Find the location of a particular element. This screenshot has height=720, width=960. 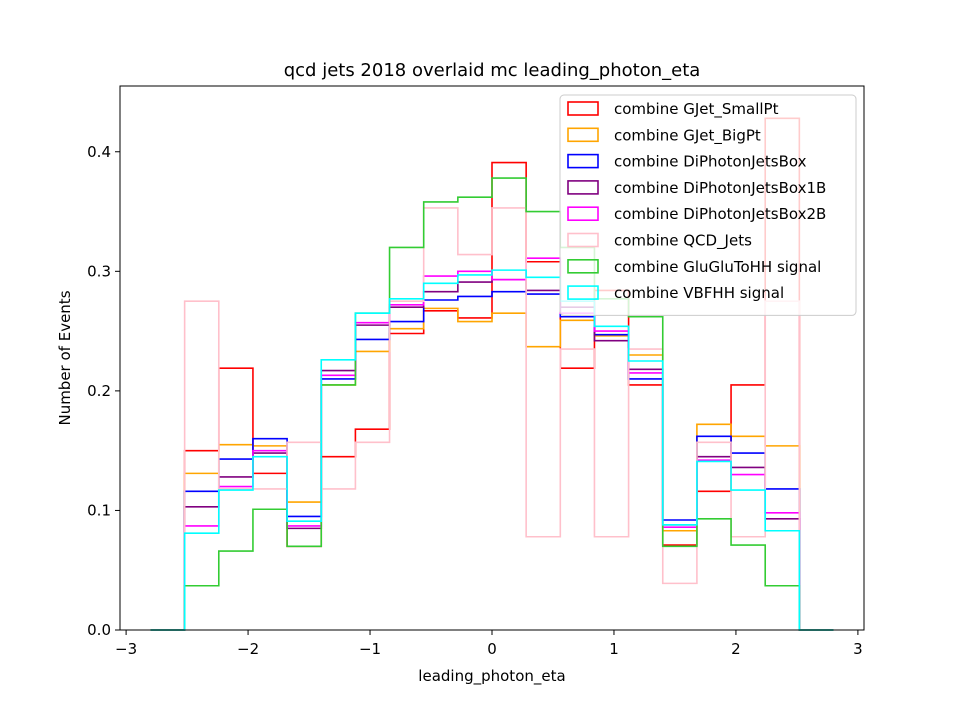

y-axis-label: Number of Events is located at coordinates (65, 357).